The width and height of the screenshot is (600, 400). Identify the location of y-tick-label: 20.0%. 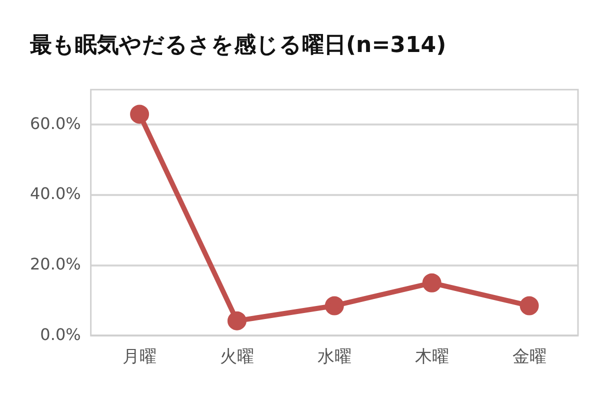
(55, 264).